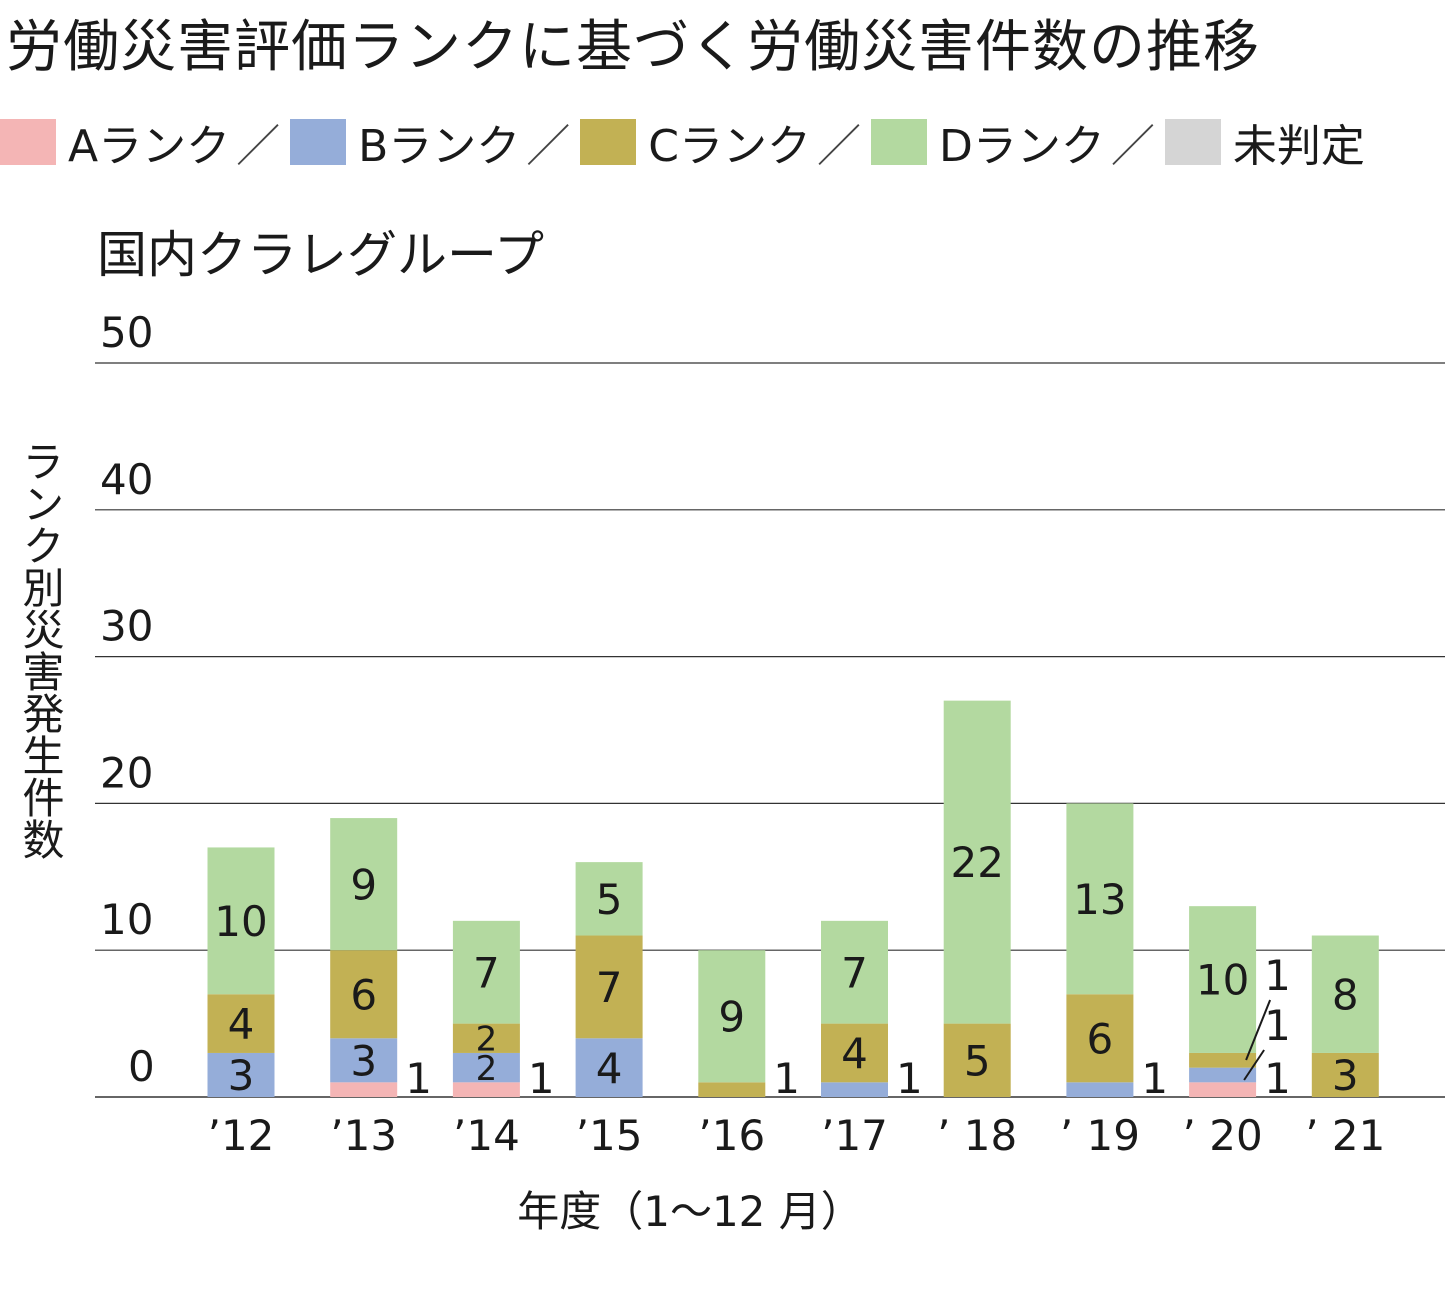  Describe the element at coordinates (1099, 899) in the screenshot. I see `data-label: 13` at that location.